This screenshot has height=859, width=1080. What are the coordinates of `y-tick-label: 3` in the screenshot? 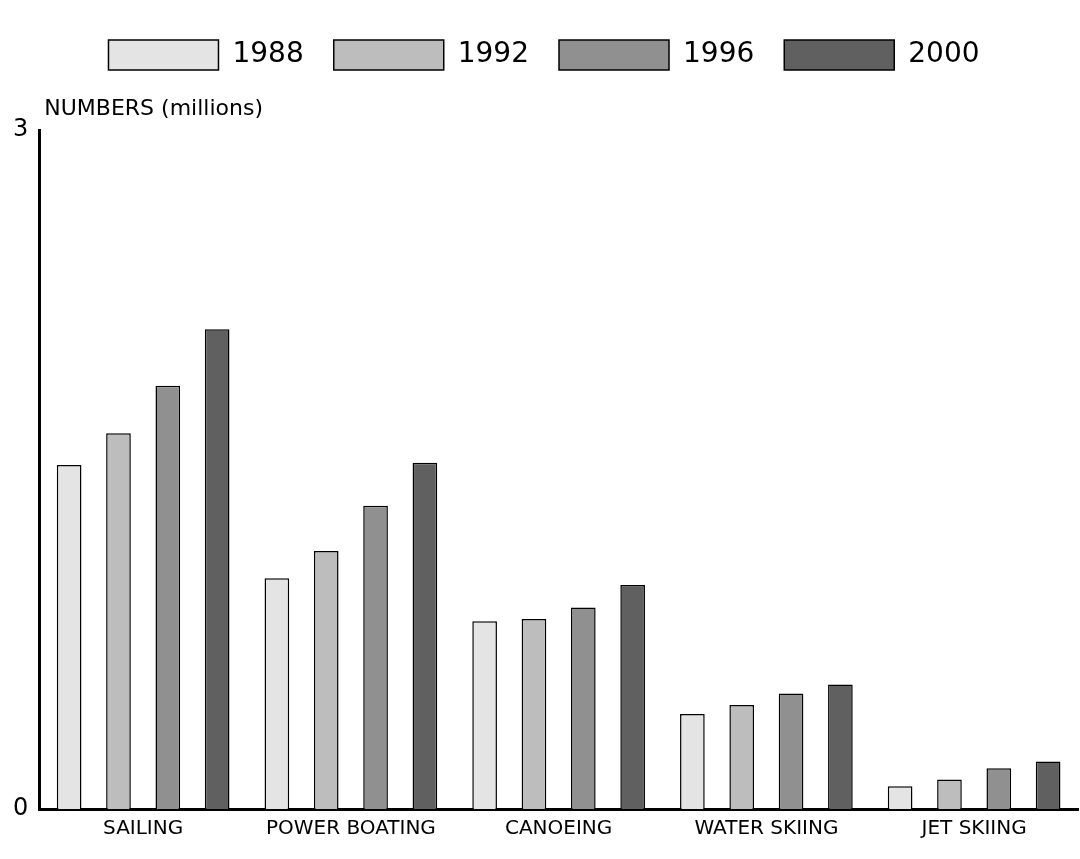 It's located at (20, 128).